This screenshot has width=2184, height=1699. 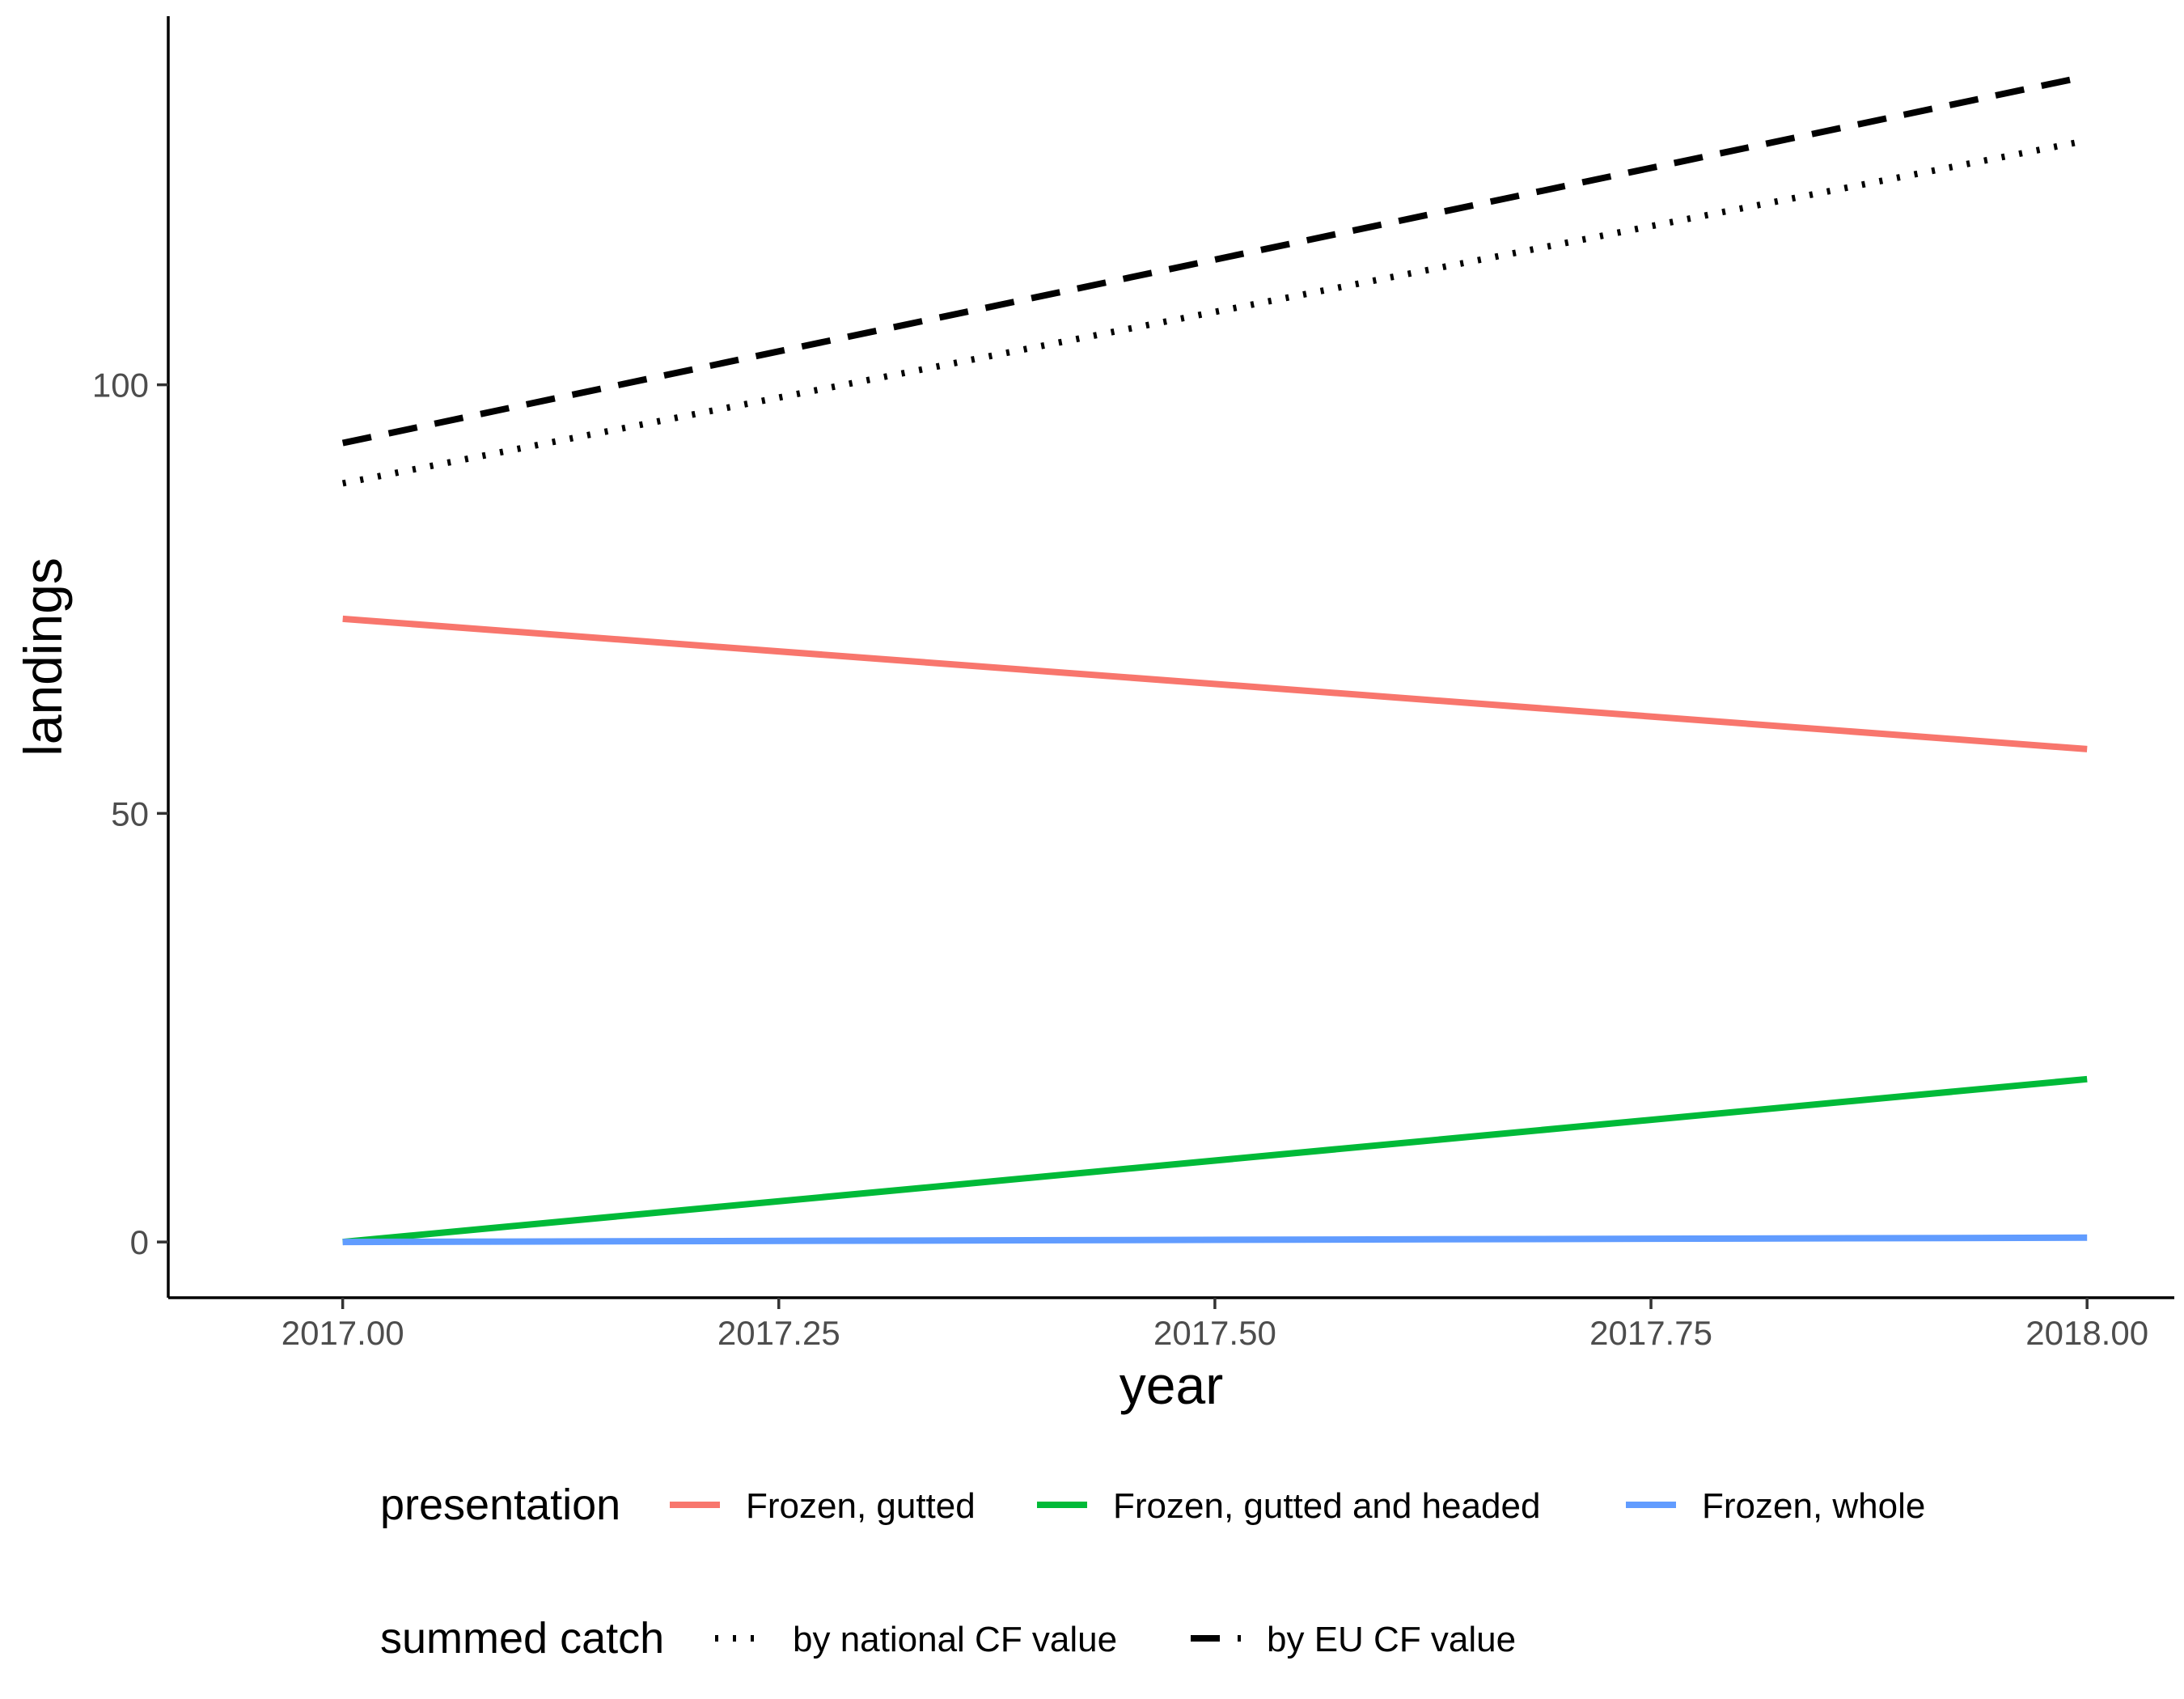 What do you see at coordinates (43, 656) in the screenshot?
I see `y-axis-title: landings` at bounding box center [43, 656].